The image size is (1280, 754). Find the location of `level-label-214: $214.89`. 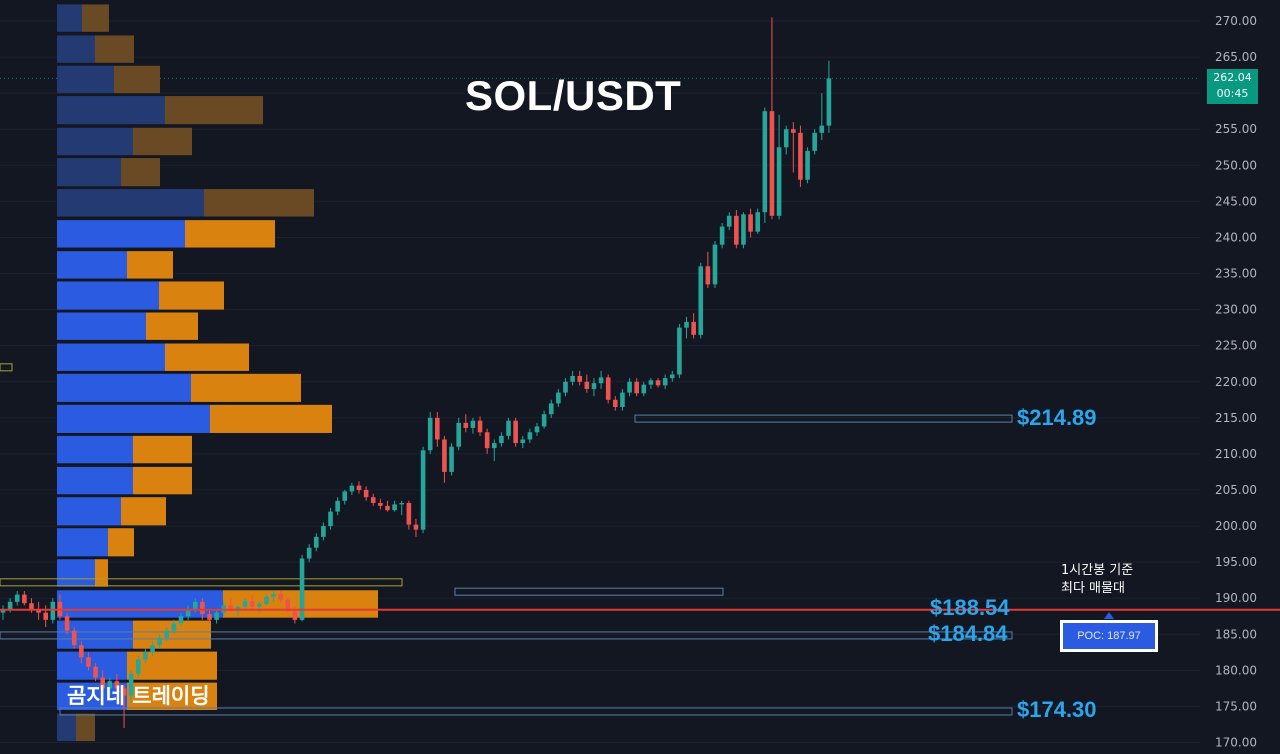

level-label-214: $214.89 is located at coordinates (1057, 417).